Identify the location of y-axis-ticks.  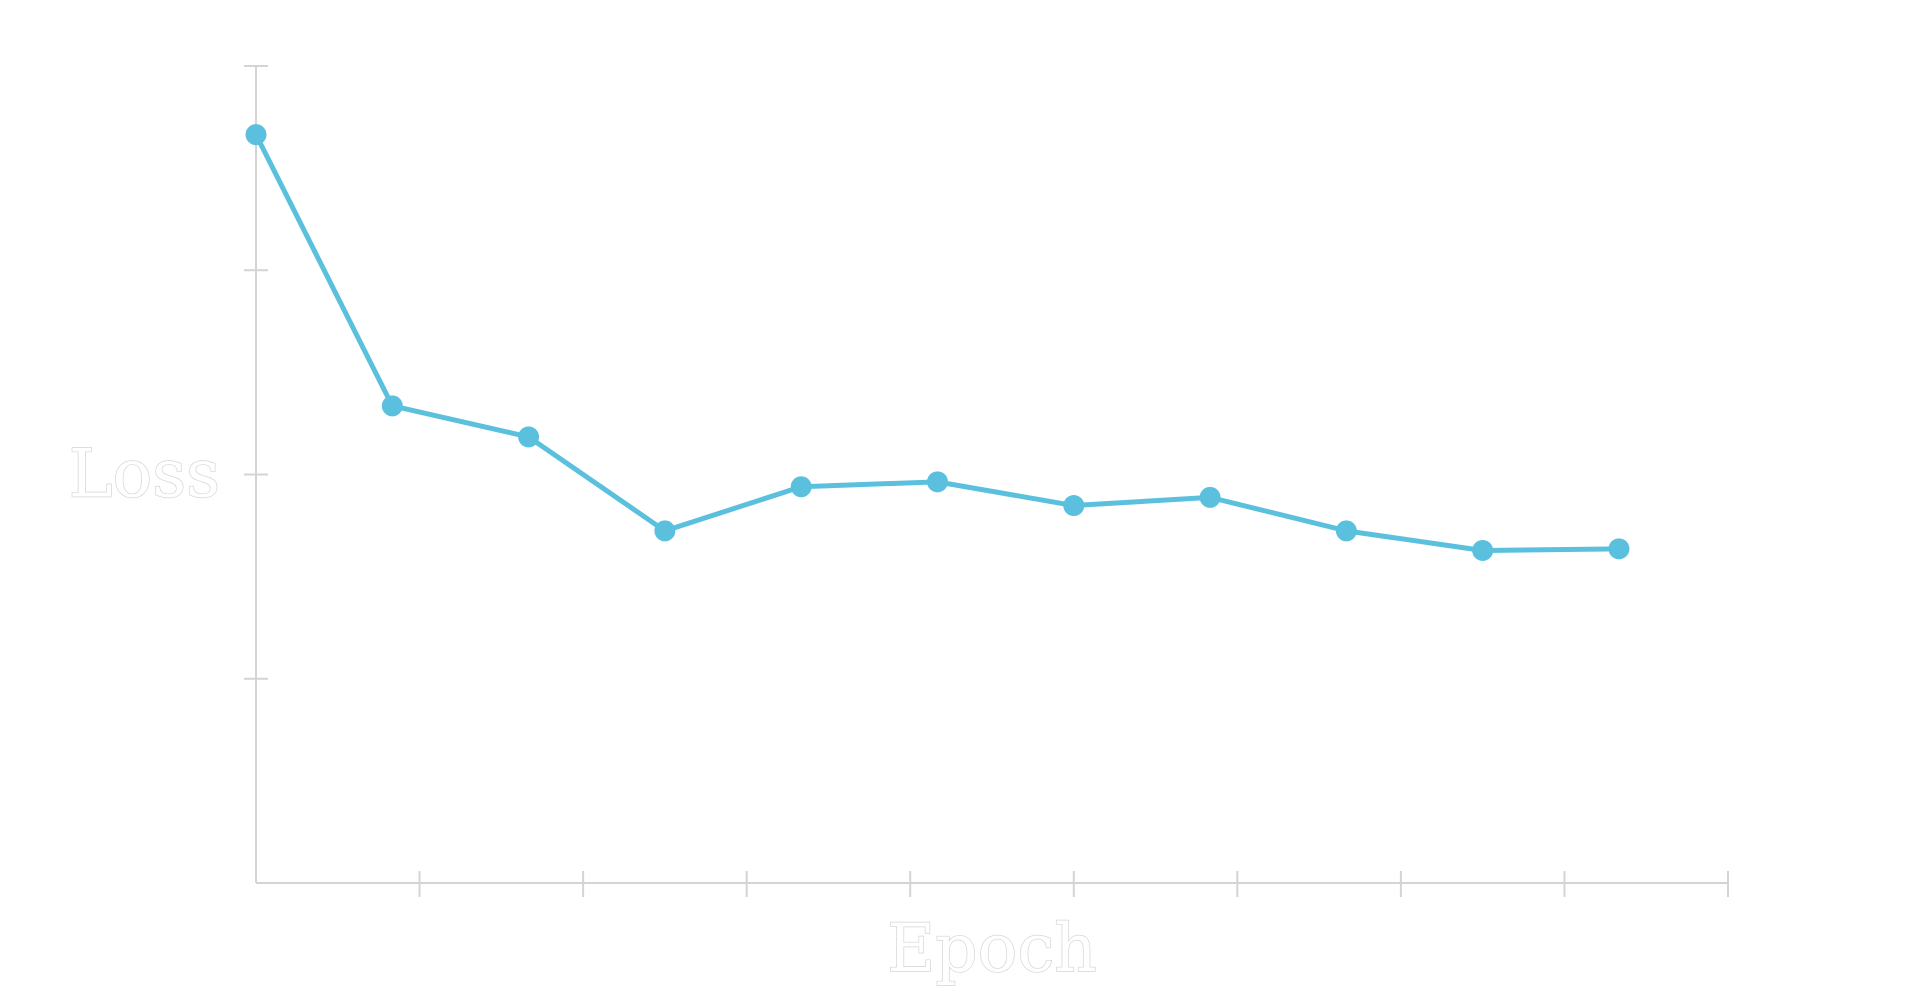
(256, 372).